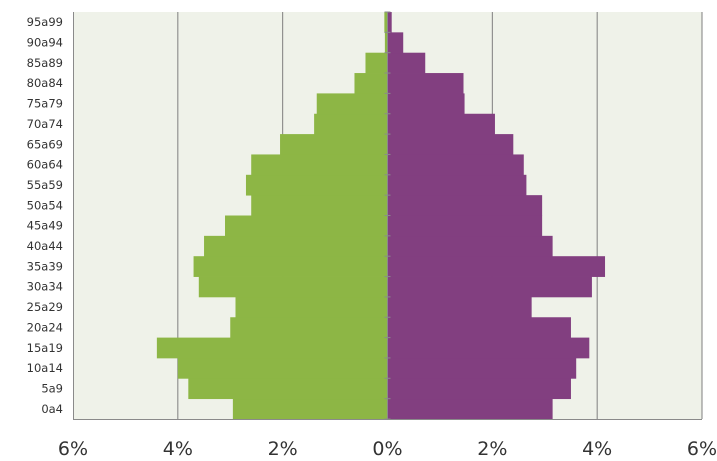 The image size is (717, 461). What do you see at coordinates (459, 307) in the screenshot?
I see `bar-right-25a29` at bounding box center [459, 307].